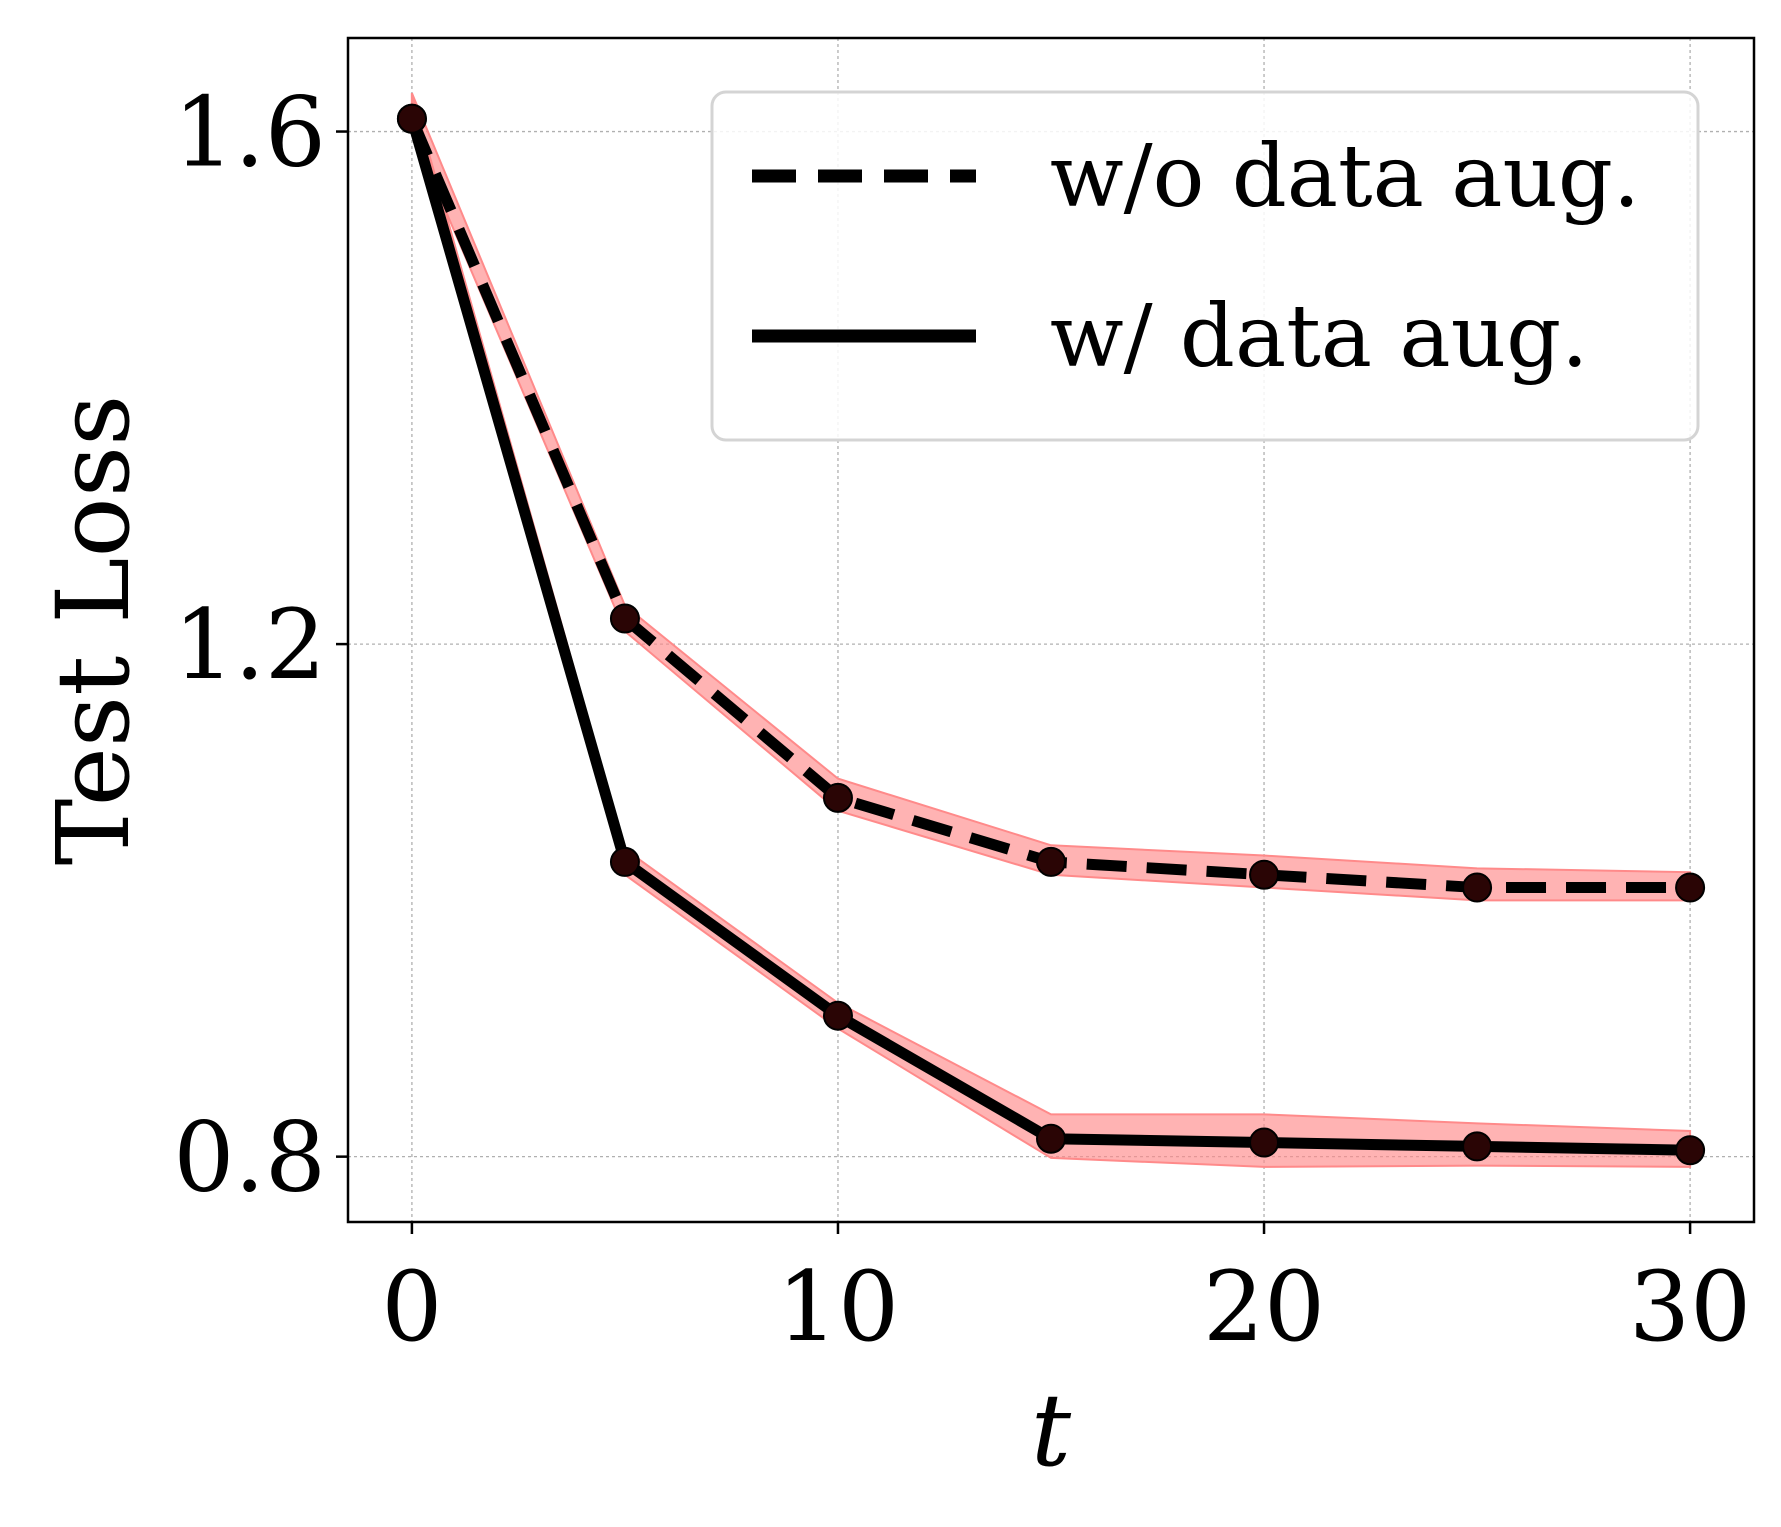 The height and width of the screenshot is (1527, 1781). I want to click on y-tick-label: 1.6, so click(249, 133).